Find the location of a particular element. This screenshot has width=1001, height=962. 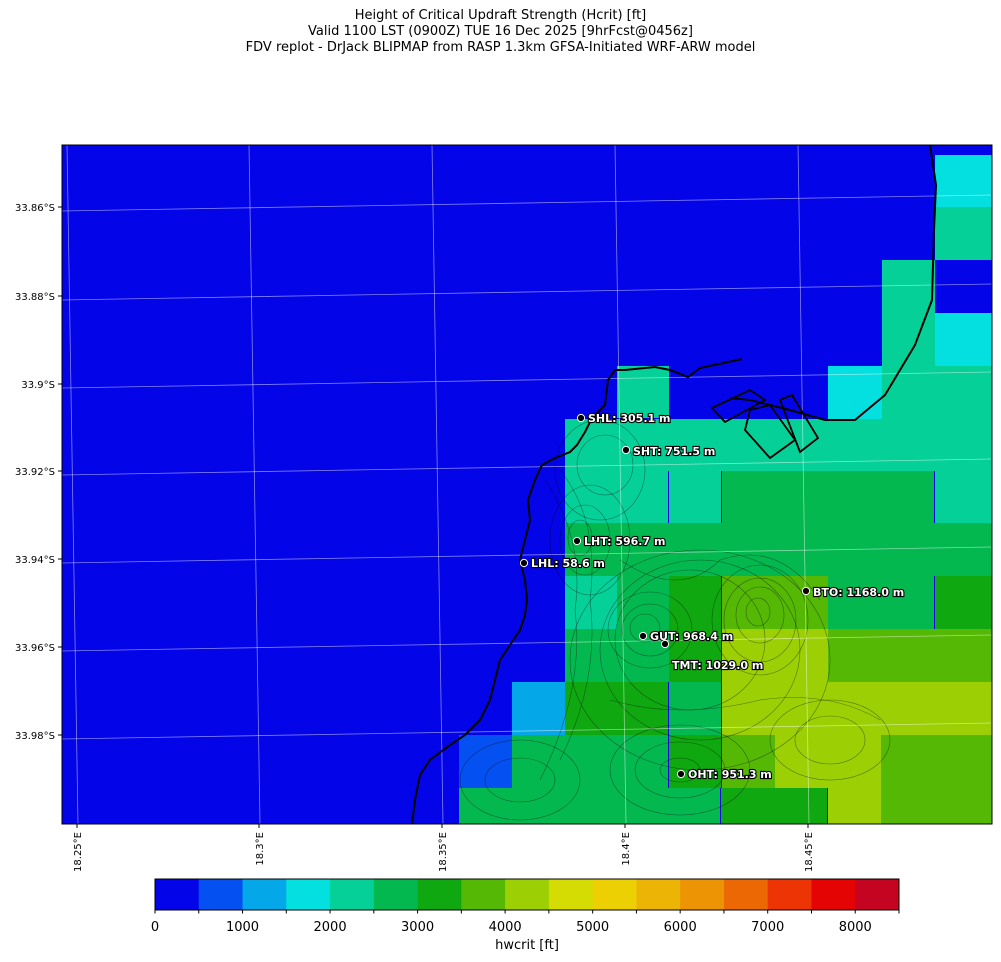

station-marker-lht is located at coordinates (577, 541).